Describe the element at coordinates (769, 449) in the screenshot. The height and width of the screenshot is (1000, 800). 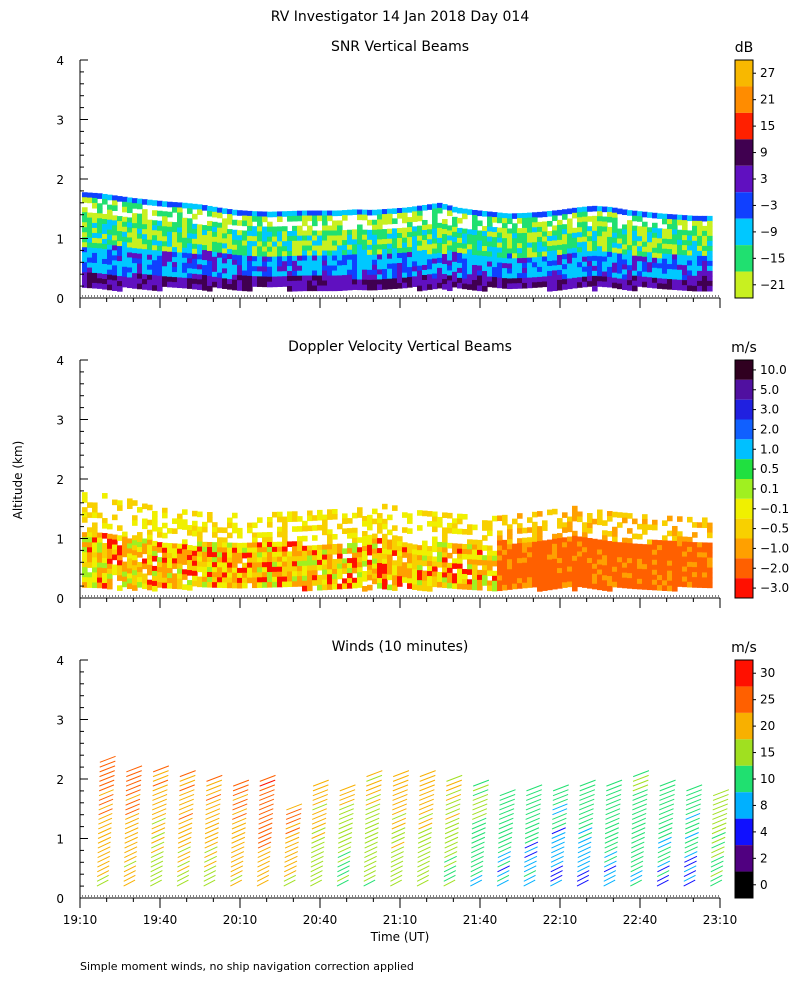
I see `colorbar-label: 1.0` at that location.